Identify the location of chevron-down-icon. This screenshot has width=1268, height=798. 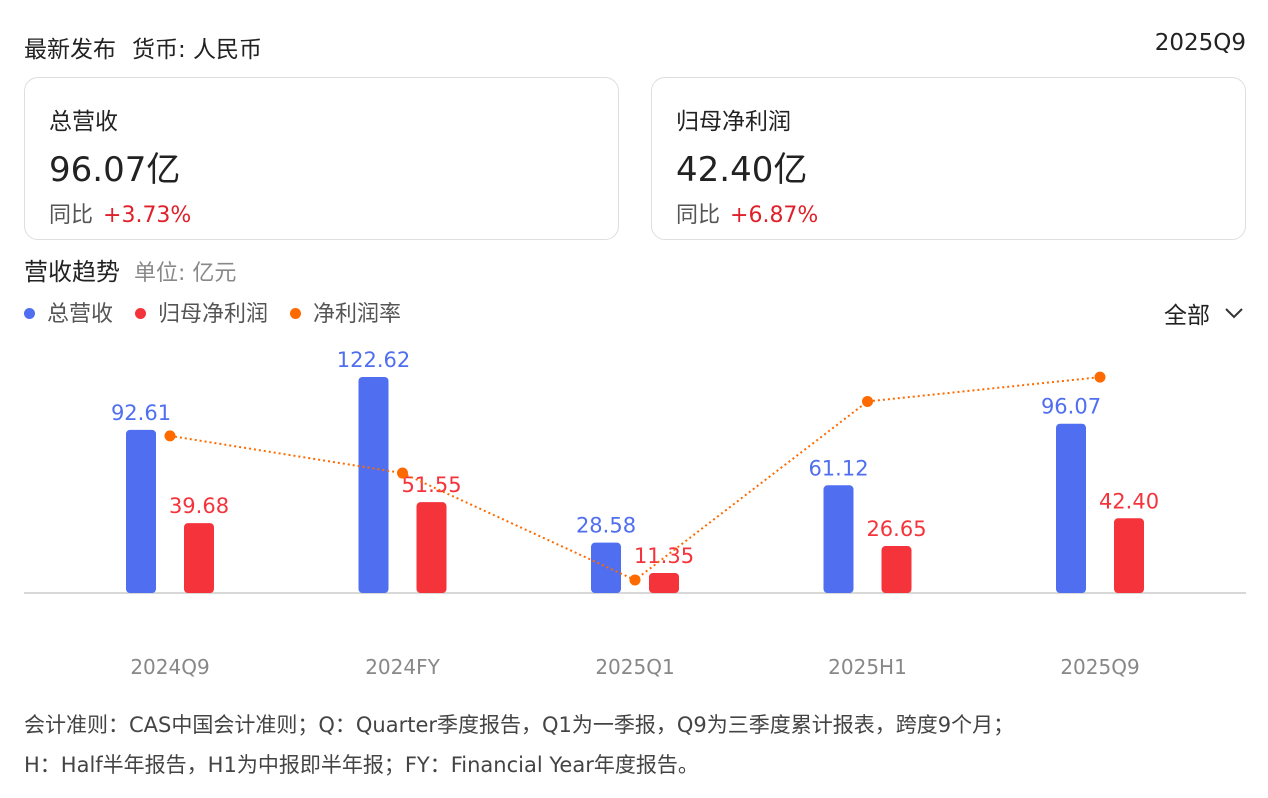
(1234, 313).